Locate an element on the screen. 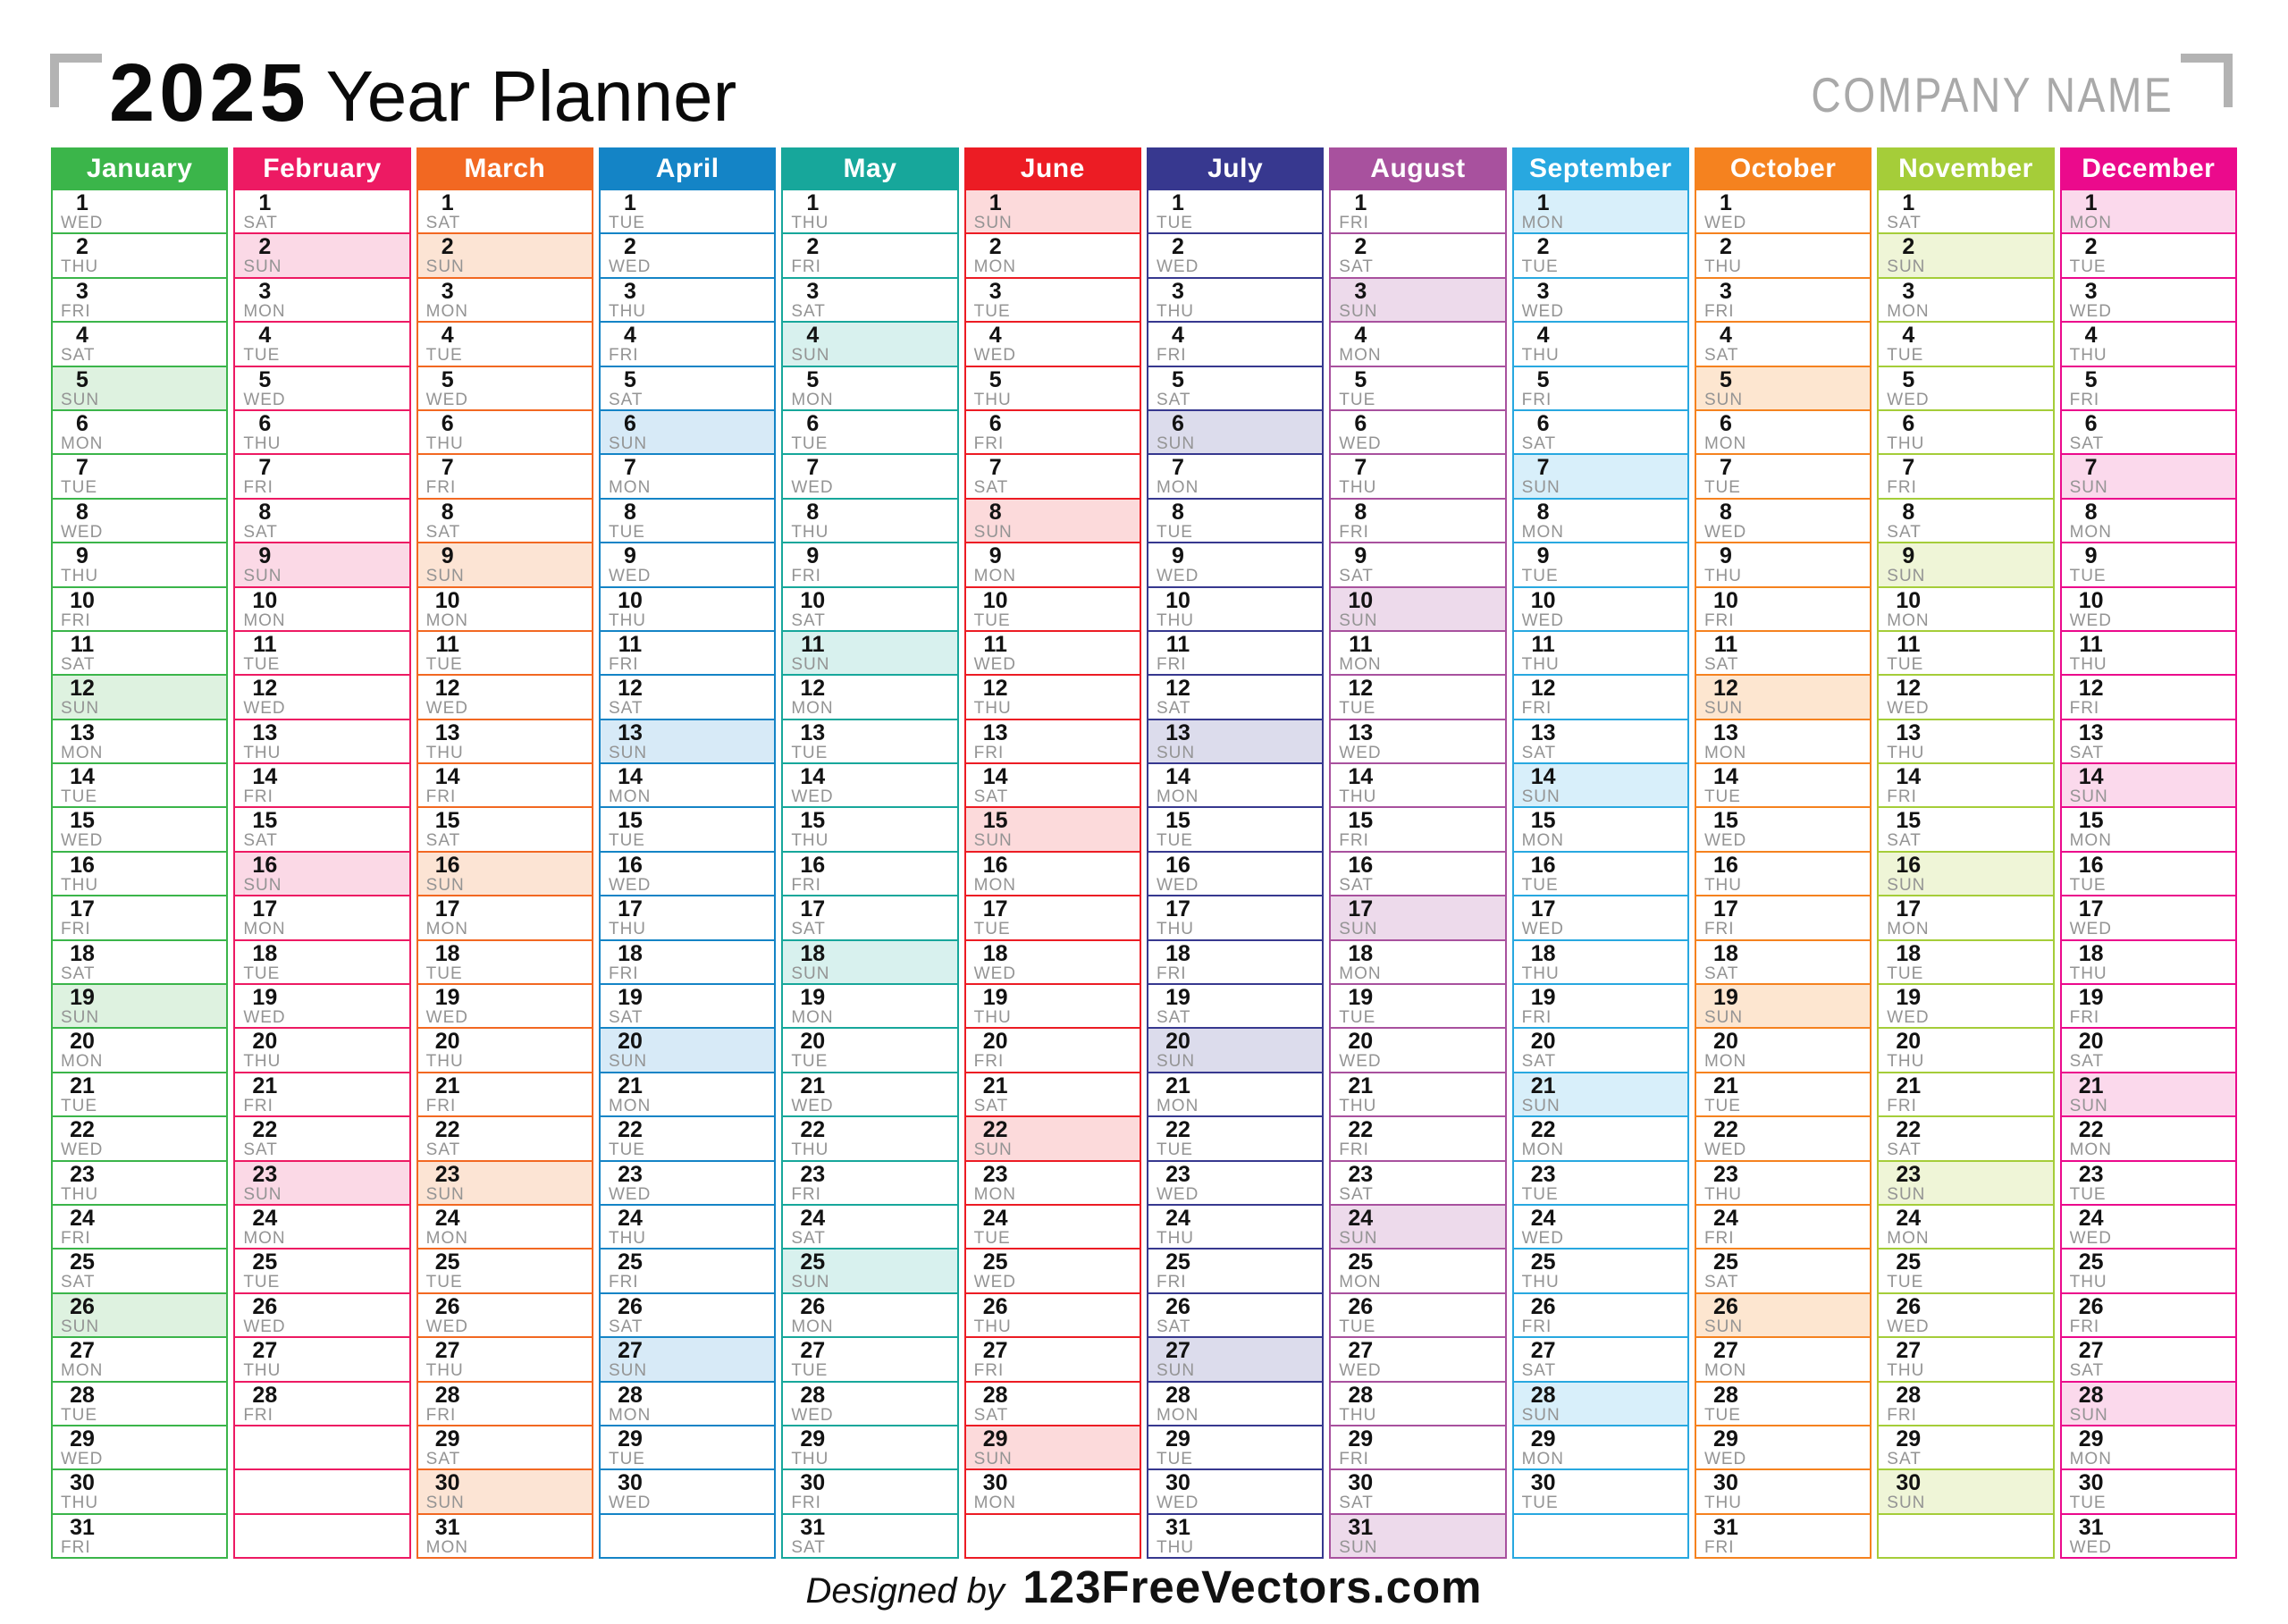  day-cell-march-22: 22 SAT is located at coordinates (505, 1140).